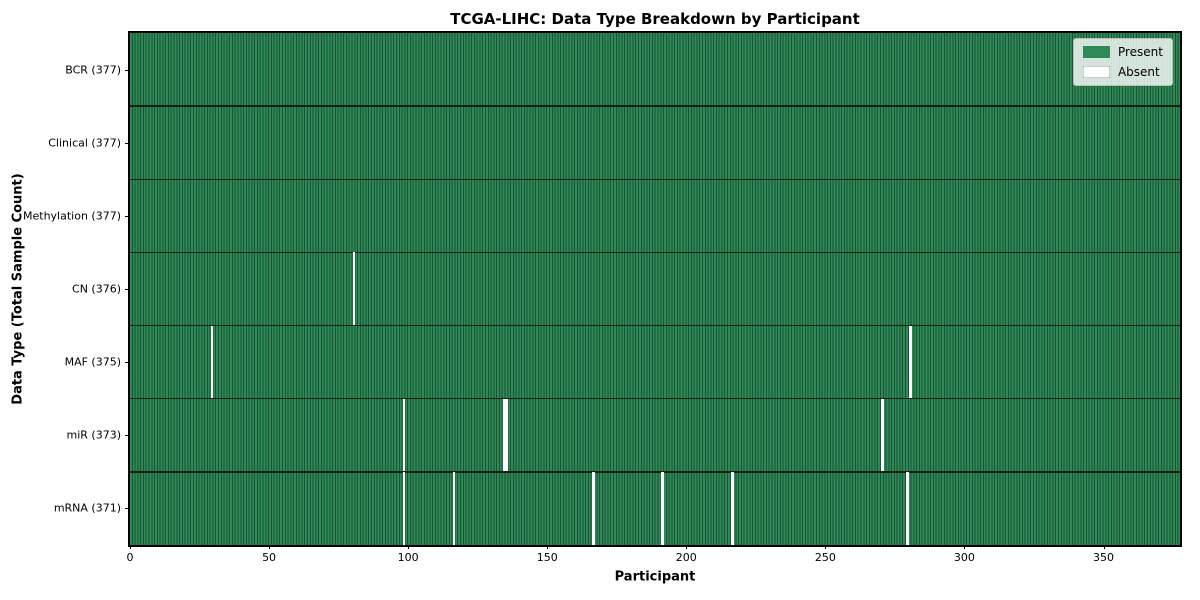  I want to click on heatmap-row-BCR, so click(655, 69).